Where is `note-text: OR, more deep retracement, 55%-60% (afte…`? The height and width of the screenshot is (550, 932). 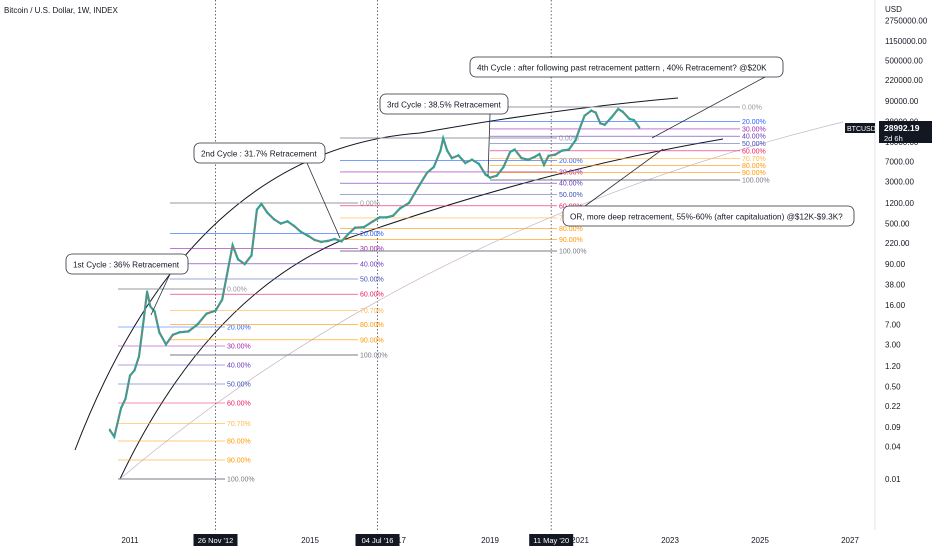
note-text: OR, more deep retracement, 55%-60% (afte… is located at coordinates (706, 217).